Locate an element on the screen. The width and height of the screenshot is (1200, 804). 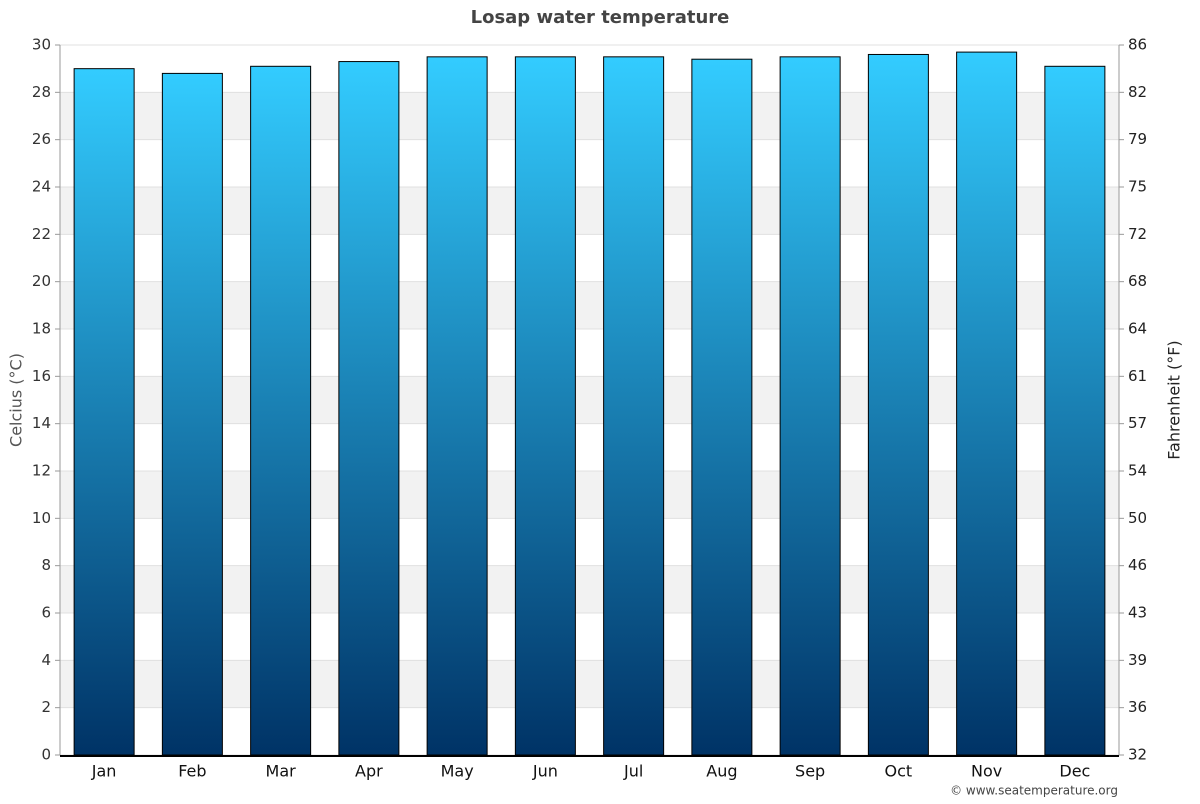
x-tick-label: Dec is located at coordinates (1074, 771).